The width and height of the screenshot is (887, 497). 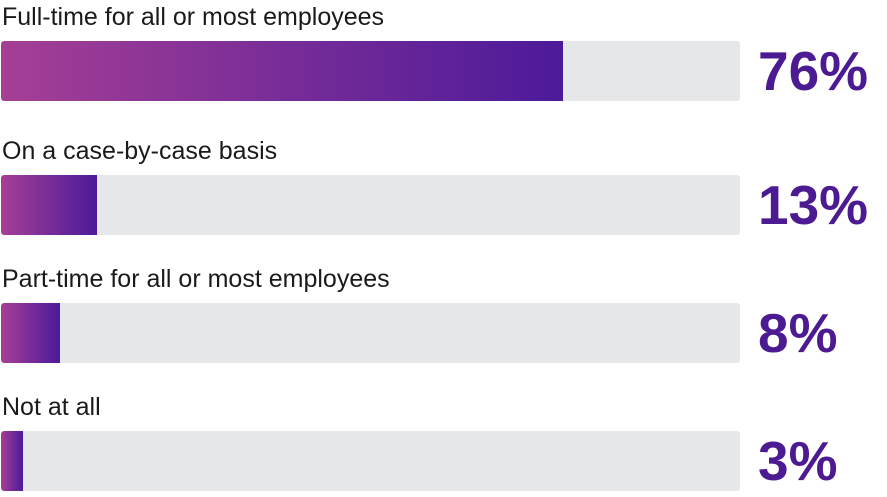 What do you see at coordinates (798, 333) in the screenshot?
I see `value-label: 8%` at bounding box center [798, 333].